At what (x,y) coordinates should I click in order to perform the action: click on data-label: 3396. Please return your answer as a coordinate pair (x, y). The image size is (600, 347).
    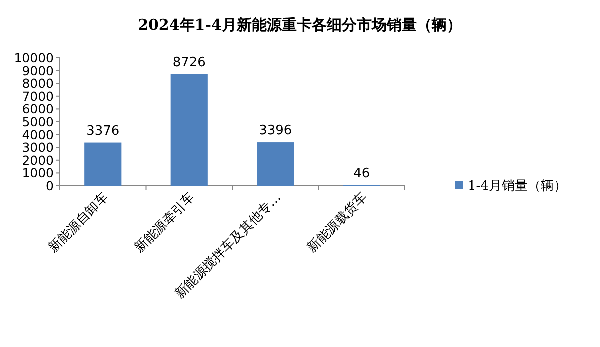
    Looking at the image, I should click on (275, 131).